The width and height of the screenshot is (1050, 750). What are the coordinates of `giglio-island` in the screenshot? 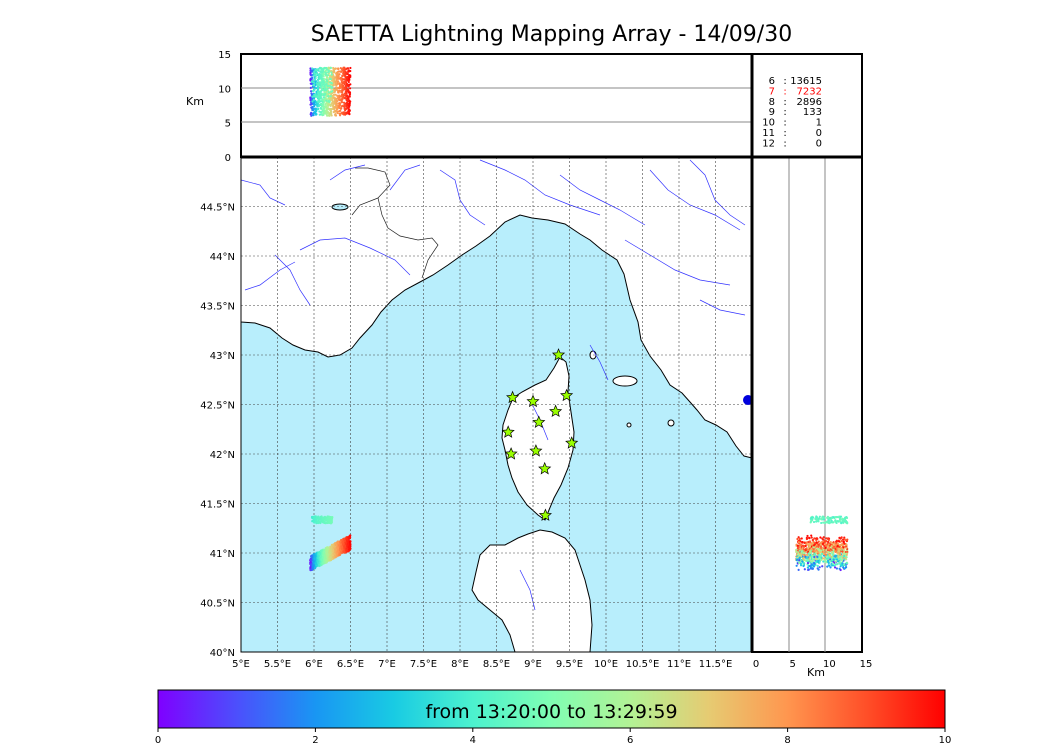 It's located at (671, 423).